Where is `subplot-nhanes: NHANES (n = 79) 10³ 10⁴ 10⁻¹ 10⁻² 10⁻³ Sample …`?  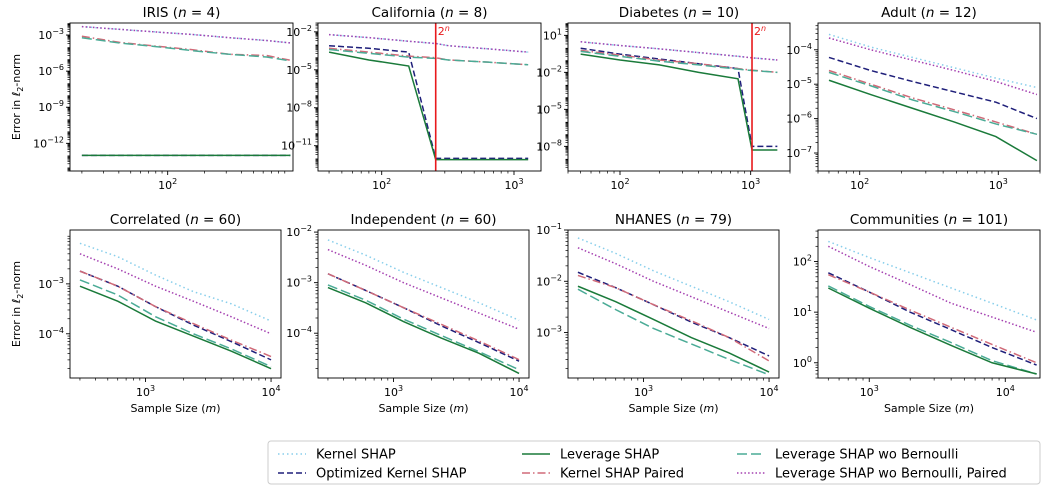 subplot-nhanes: NHANES (n = 79) 10³ 10⁴ 10⁻¹ 10⁻² 10⁻³ Sample … is located at coordinates (657, 313).